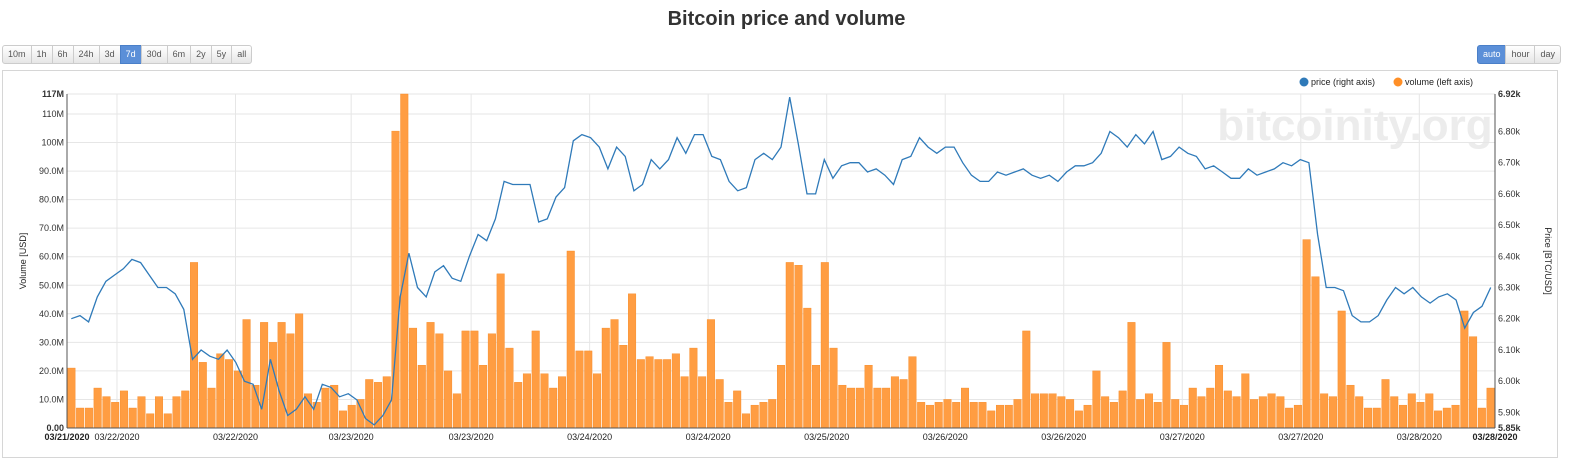  What do you see at coordinates (1518, 54) in the screenshot?
I see `resolution-button-group: auto hour day` at bounding box center [1518, 54].